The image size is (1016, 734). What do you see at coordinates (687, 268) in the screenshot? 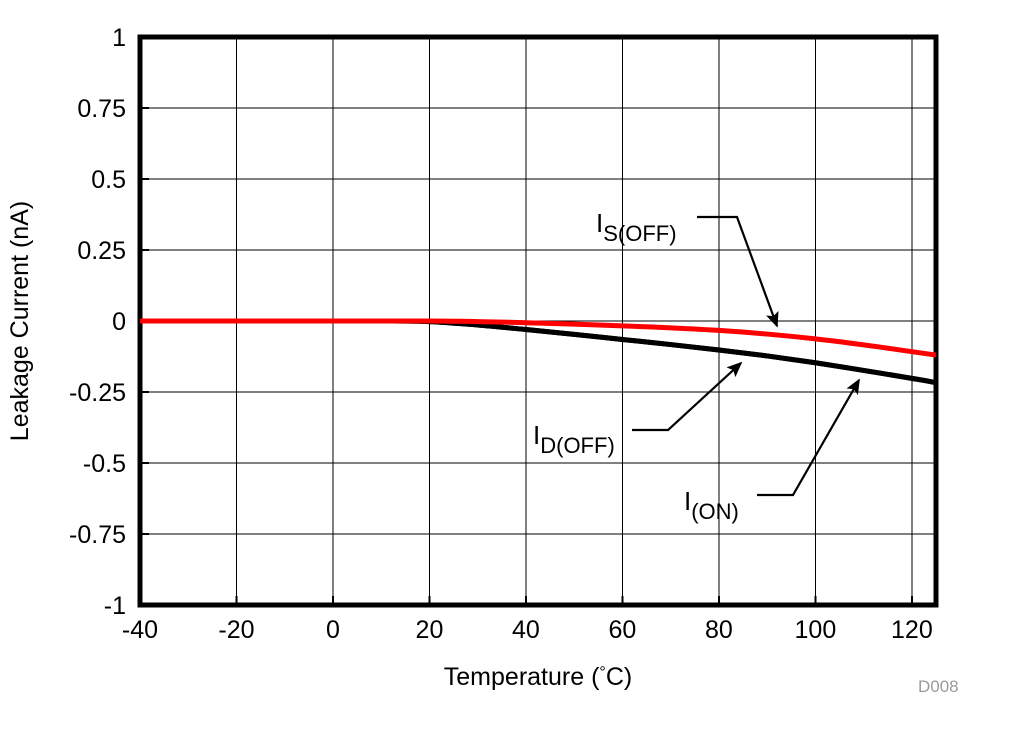
I see `annotation-is-off: IS(OFF)` at bounding box center [687, 268].